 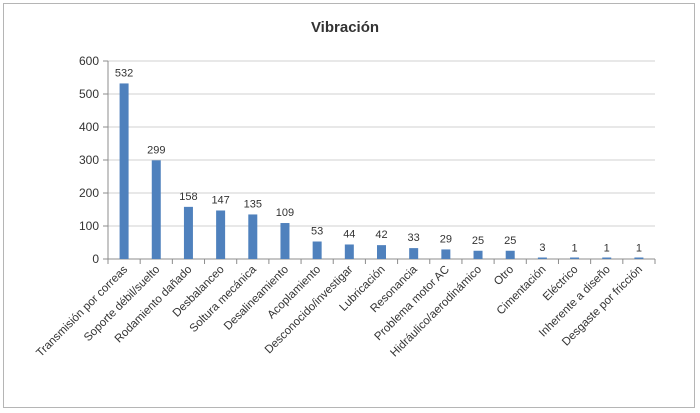 I want to click on data-label: 44, so click(x=349, y=234).